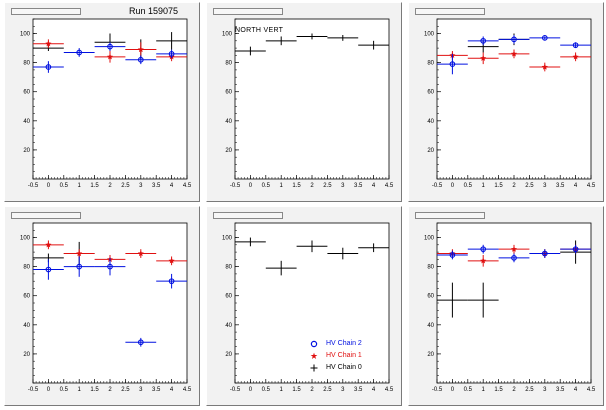  I want to click on open-circle-marker-icon, so click(314, 344).